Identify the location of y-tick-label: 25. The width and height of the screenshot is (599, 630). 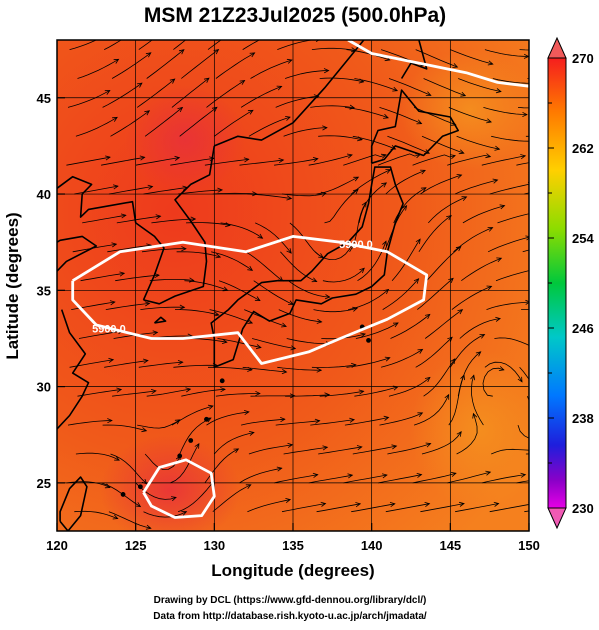
(44, 483).